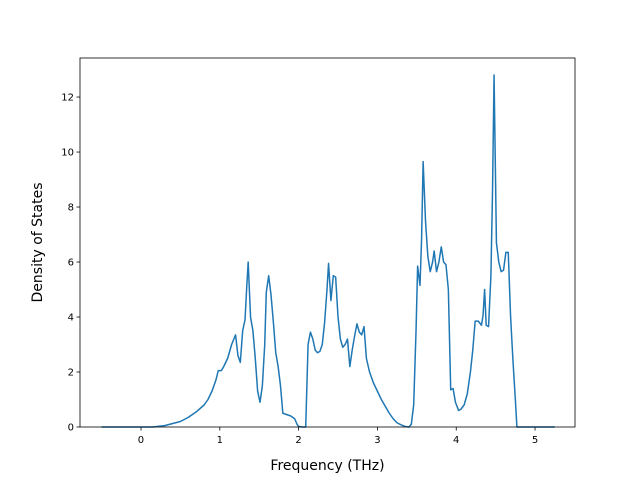 This screenshot has width=640, height=480. Describe the element at coordinates (141, 440) in the screenshot. I see `x-tick-label: 0` at that location.